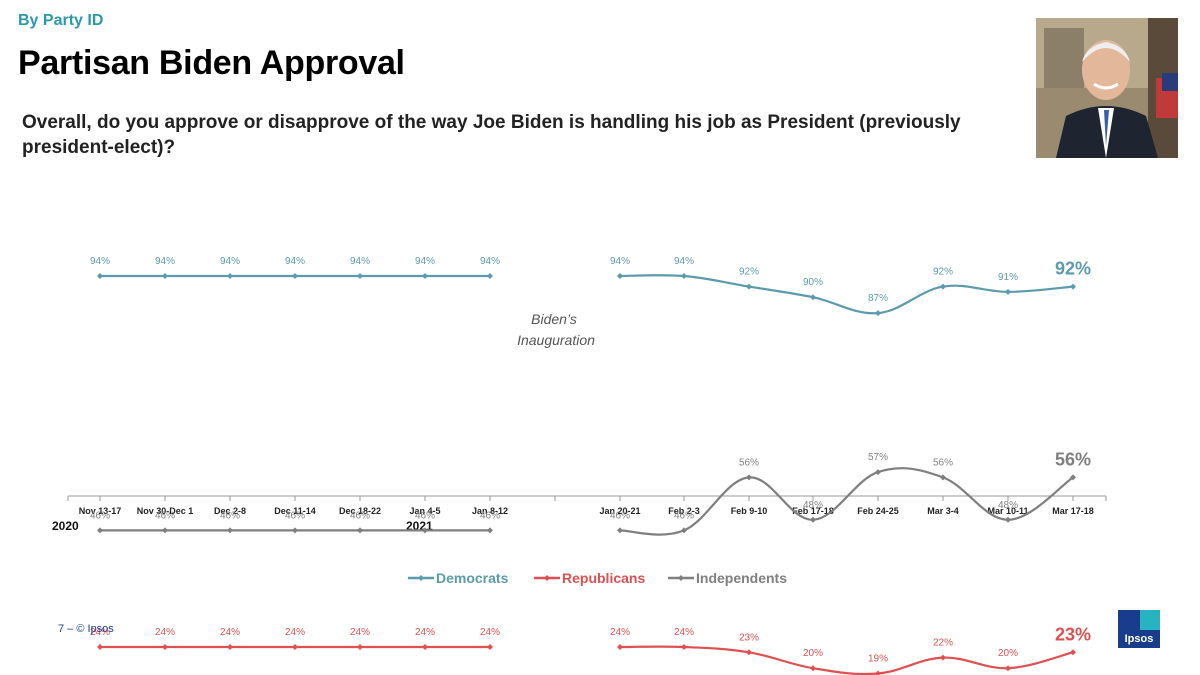 Image resolution: width=1200 pixels, height=675 pixels. What do you see at coordinates (878, 457) in the screenshot?
I see `independents-data-label: 57%` at bounding box center [878, 457].